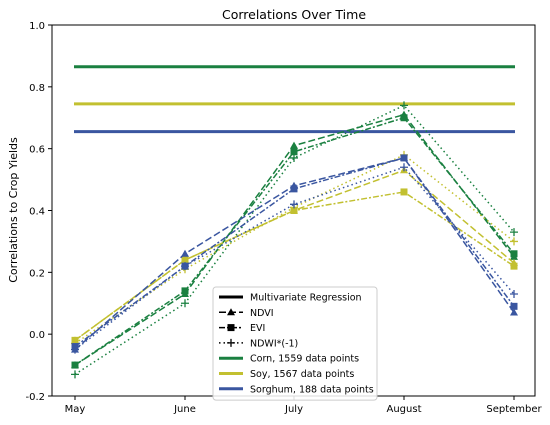  What do you see at coordinates (37, 212) in the screenshot?
I see `y-tick-label: 0.4` at bounding box center [37, 212].